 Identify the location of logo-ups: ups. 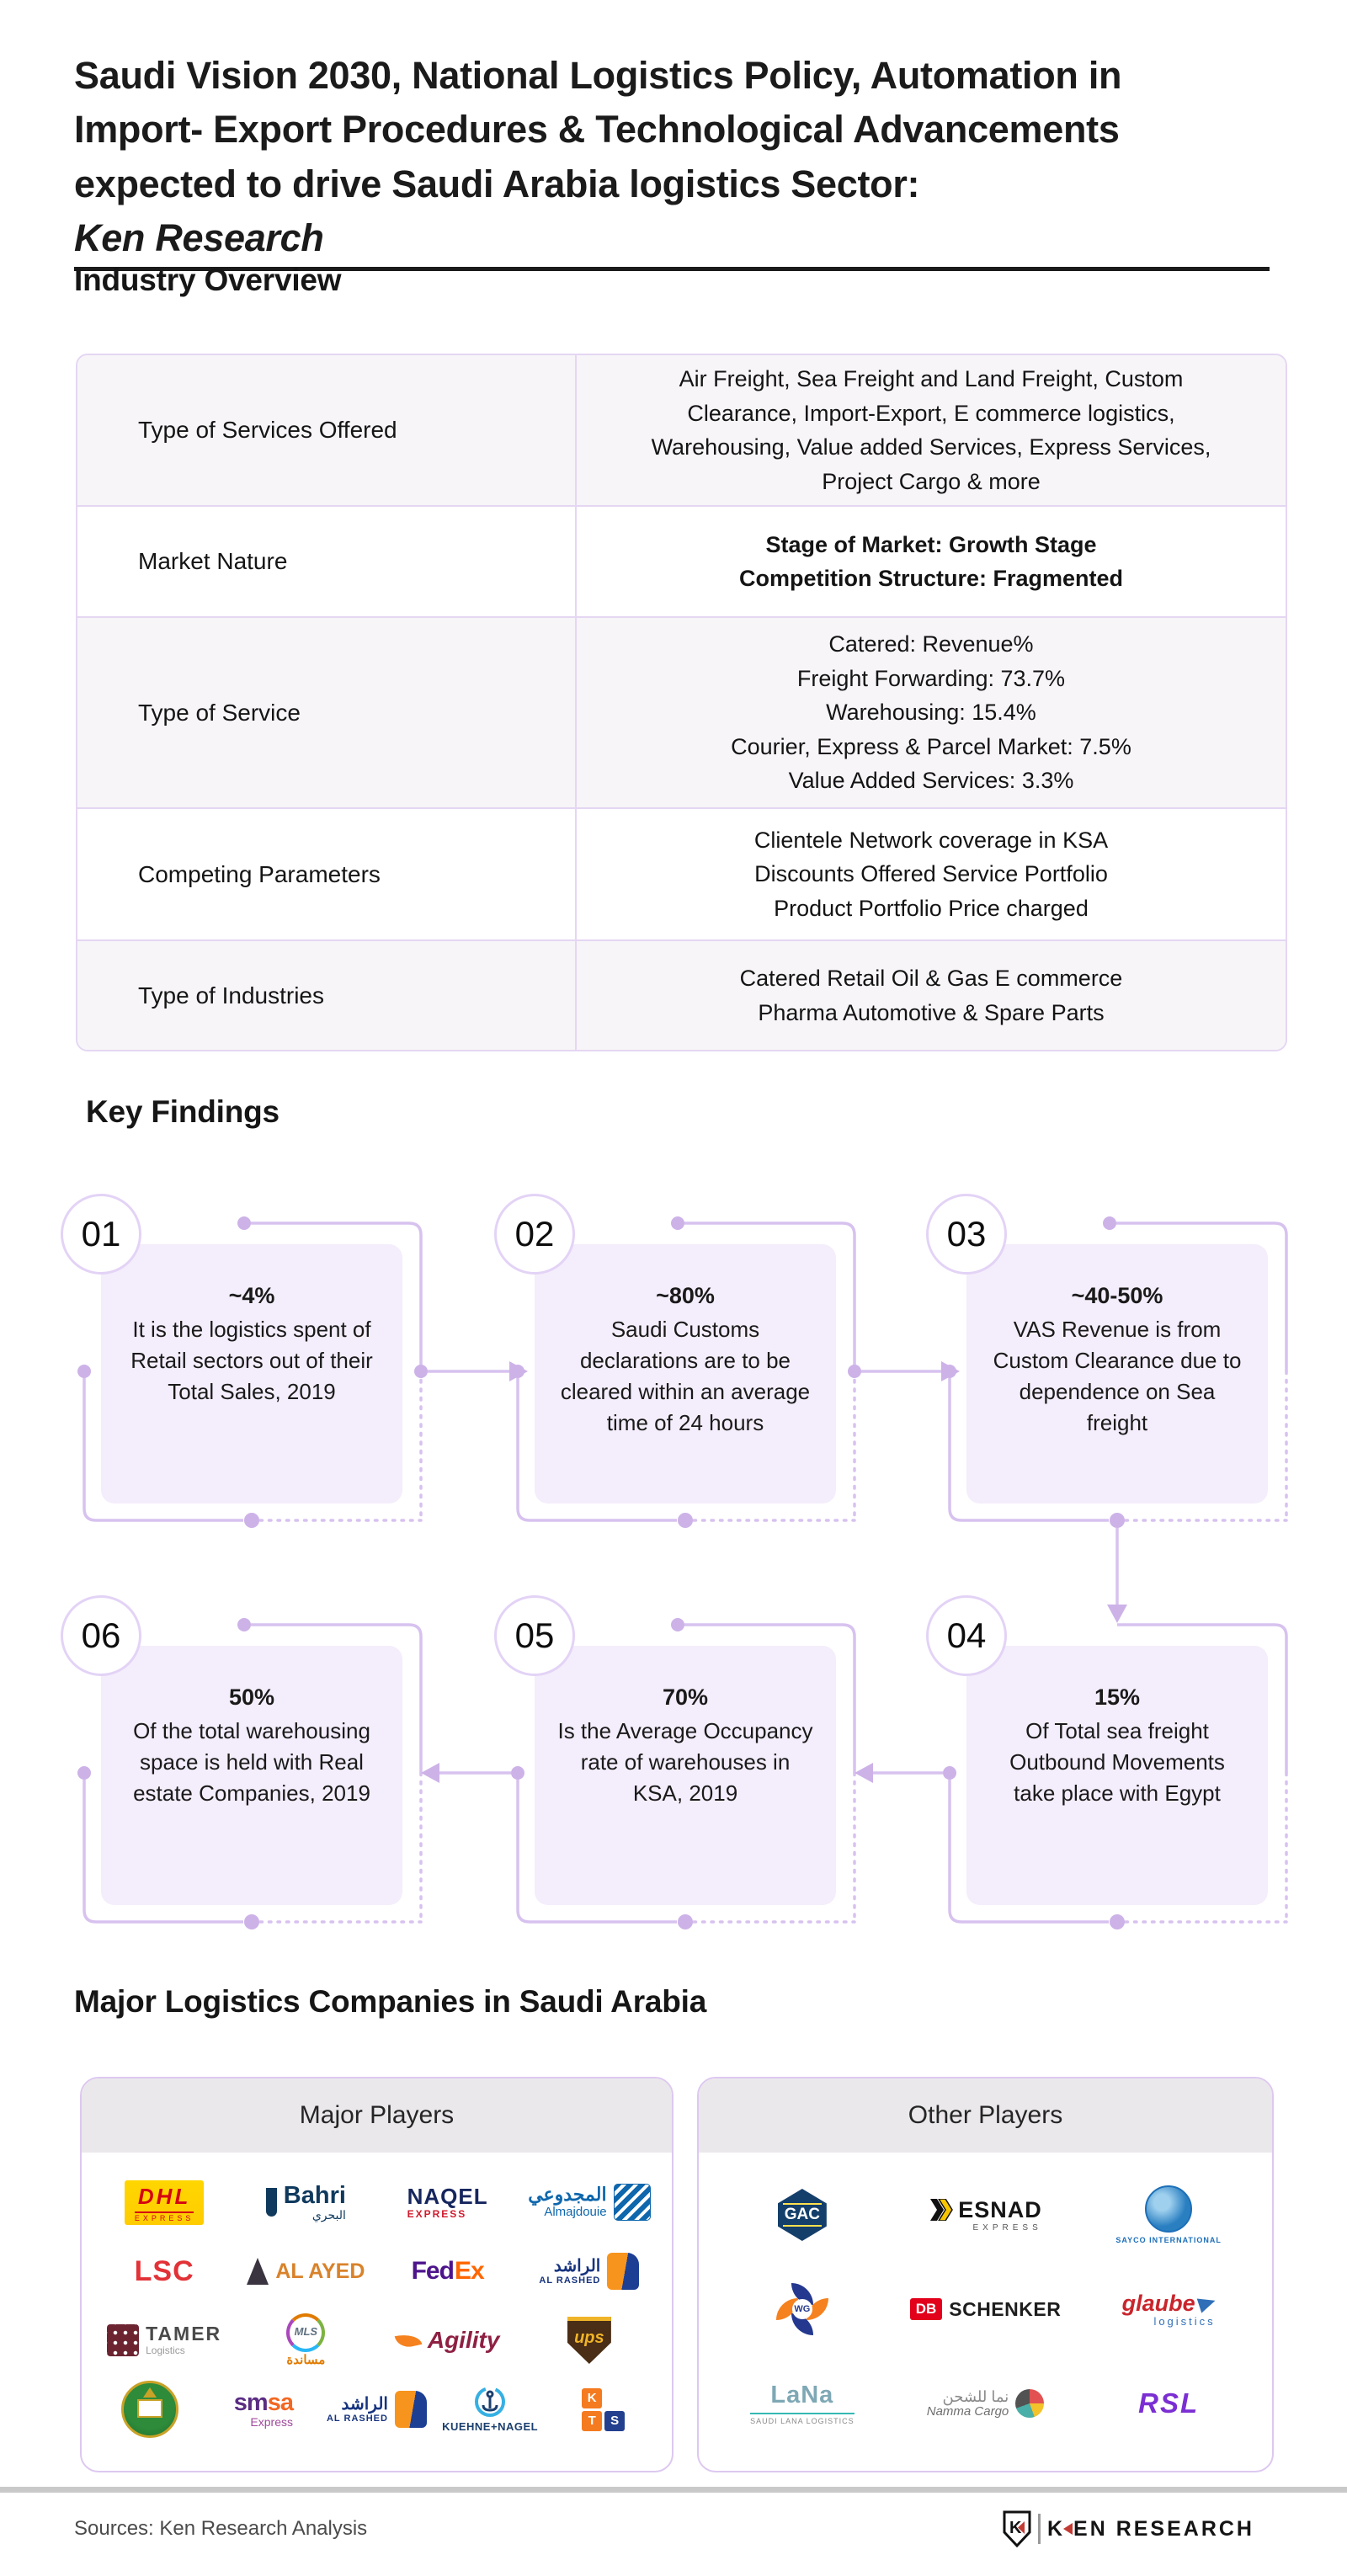
(589, 2340).